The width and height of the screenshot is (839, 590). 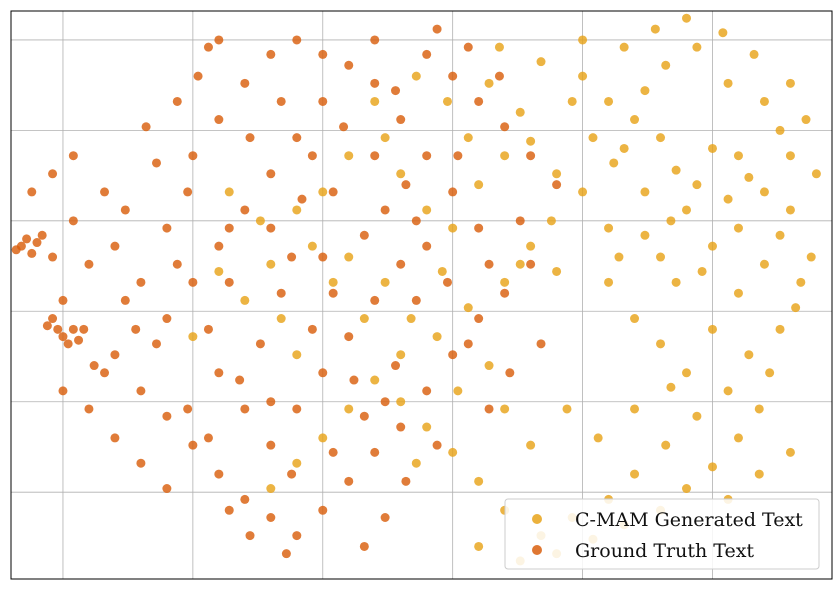 What do you see at coordinates (537, 519) in the screenshot?
I see `legend-marker-generated` at bounding box center [537, 519].